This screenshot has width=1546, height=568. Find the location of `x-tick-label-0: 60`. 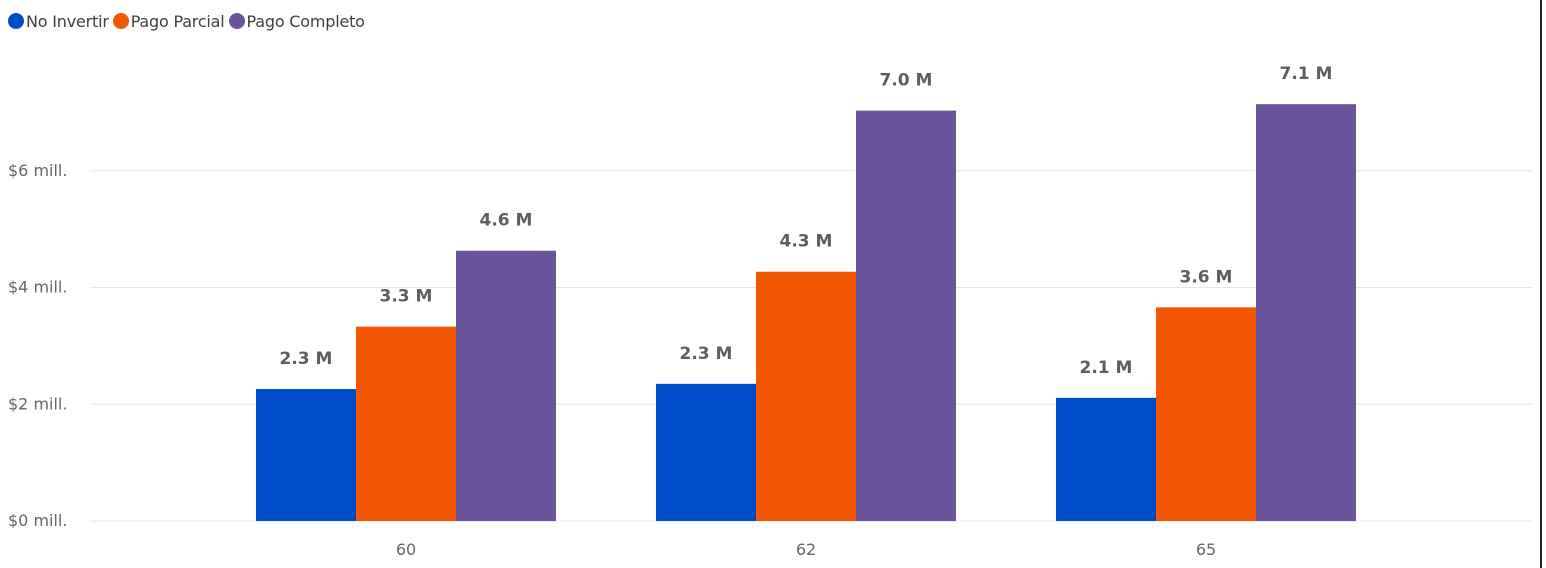

x-tick-label-0: 60 is located at coordinates (406, 549).